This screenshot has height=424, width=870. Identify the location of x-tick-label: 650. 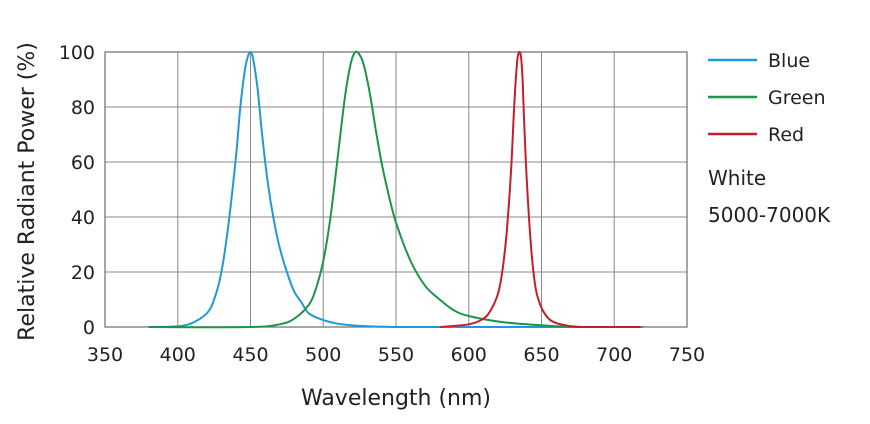
(541, 355).